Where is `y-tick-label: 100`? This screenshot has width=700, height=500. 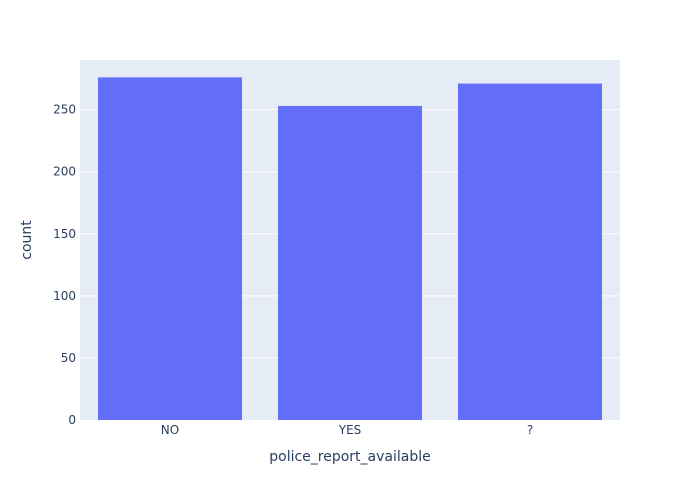
y-tick-label: 100 is located at coordinates (64, 296).